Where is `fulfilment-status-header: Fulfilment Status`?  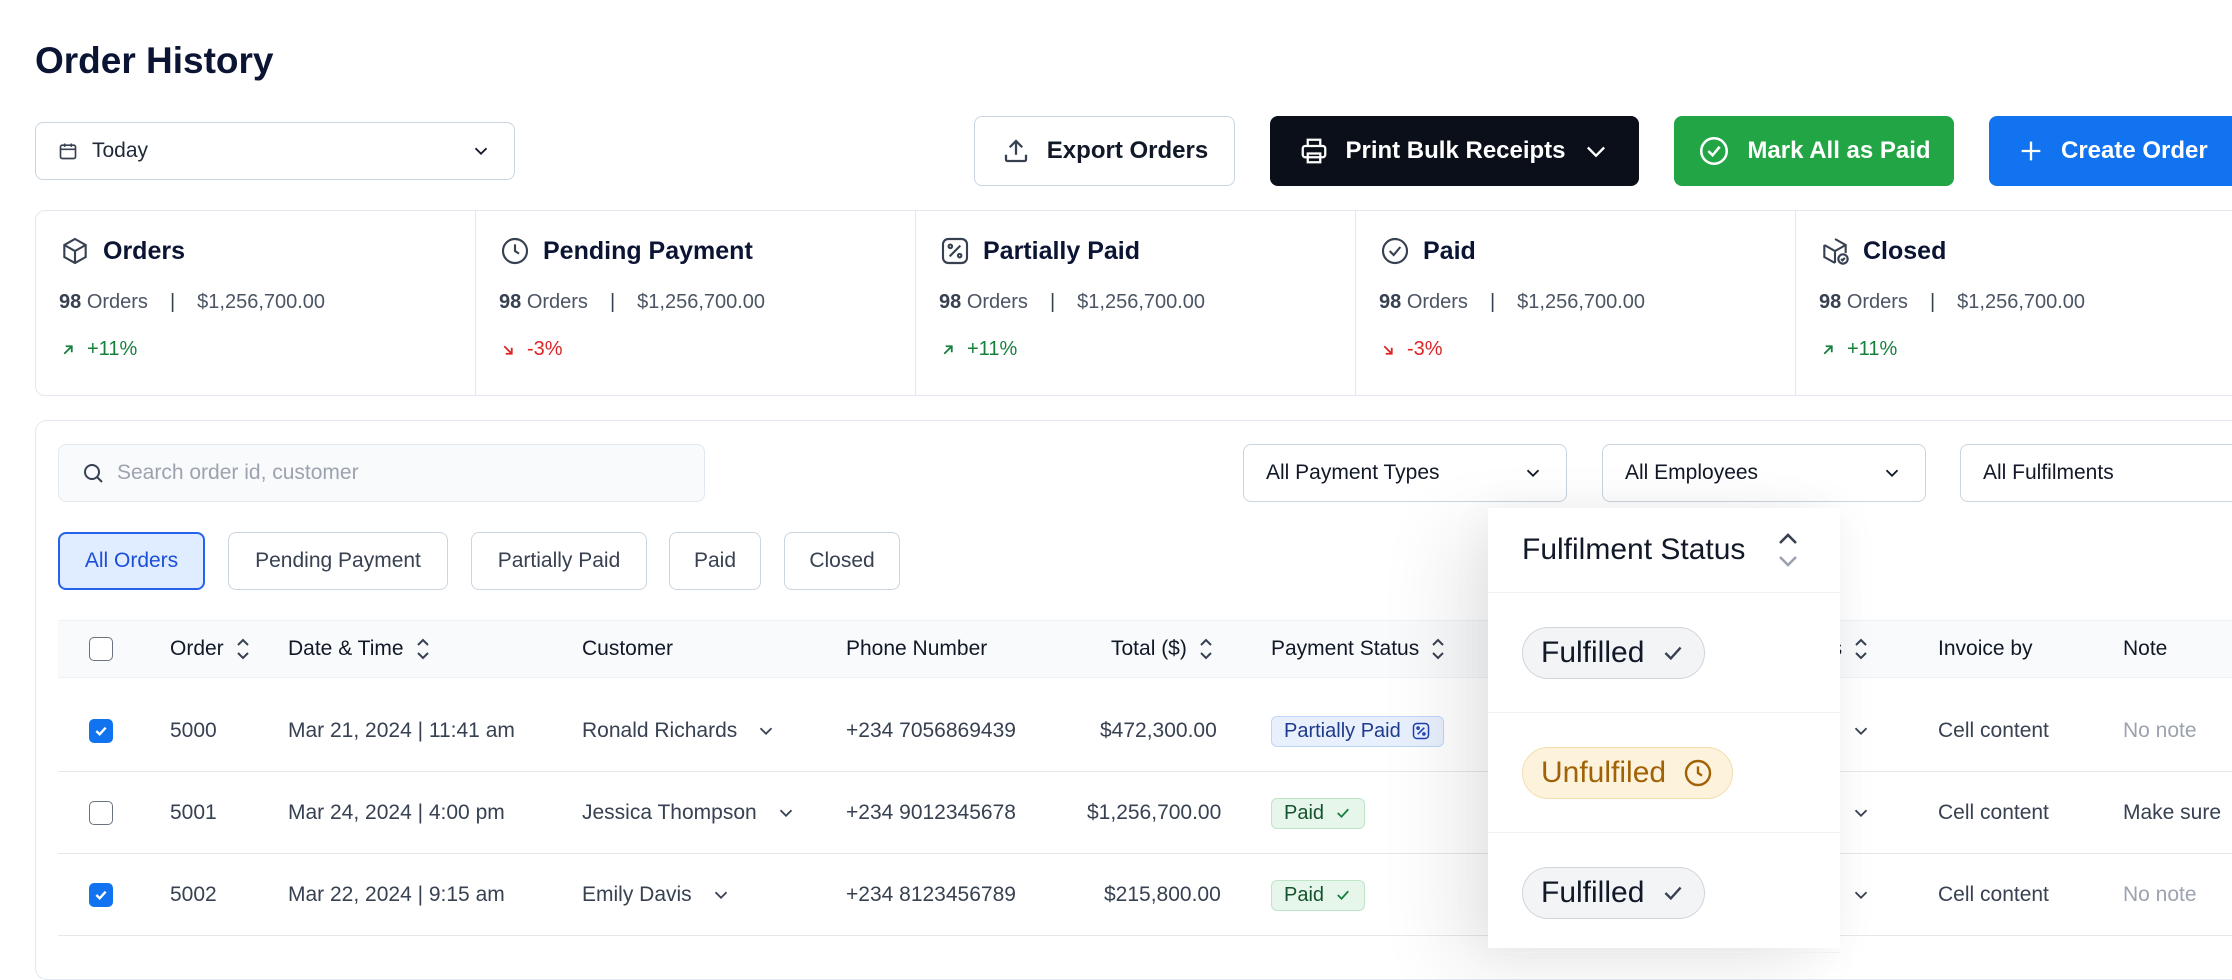
fulfilment-status-header: Fulfilment Status is located at coordinates (1664, 550).